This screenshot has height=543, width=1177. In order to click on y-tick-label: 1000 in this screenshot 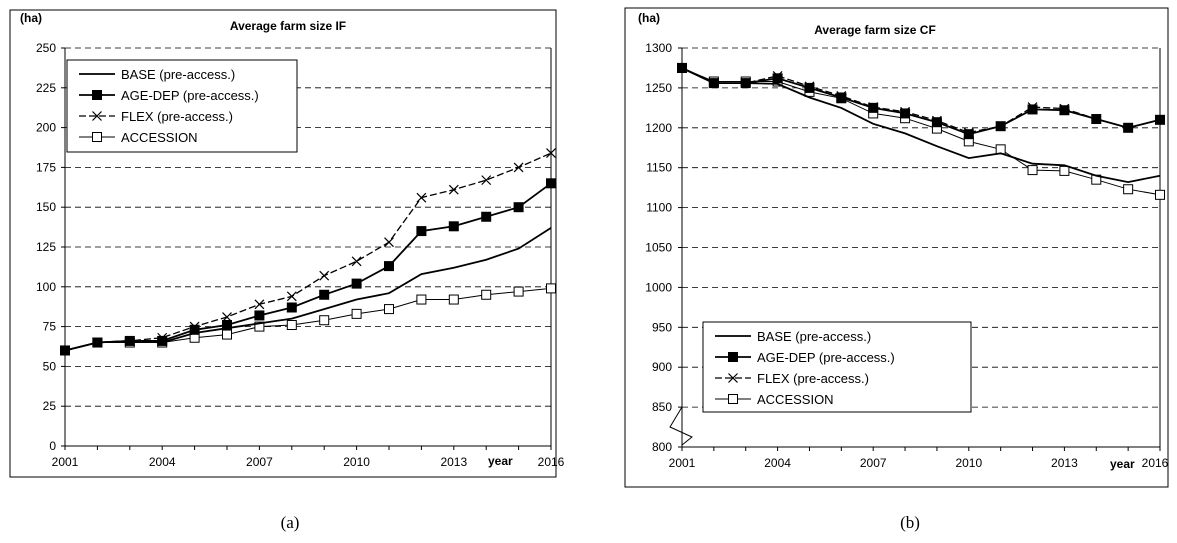, I will do `click(658, 287)`.